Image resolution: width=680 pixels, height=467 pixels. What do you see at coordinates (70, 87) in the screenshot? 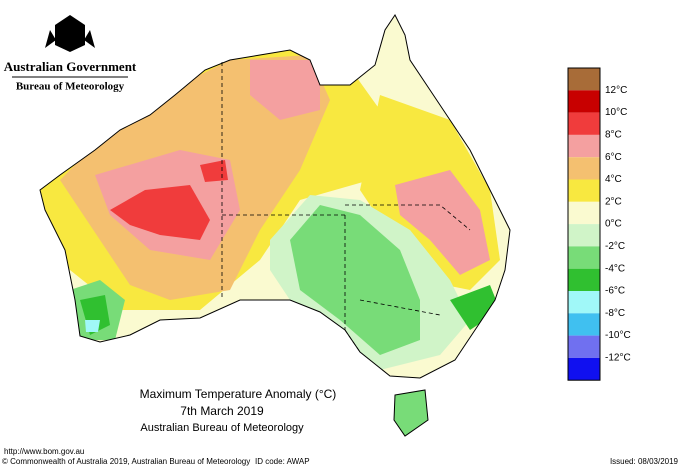
I see `bureau: Bureau of Meteorology` at bounding box center [70, 87].